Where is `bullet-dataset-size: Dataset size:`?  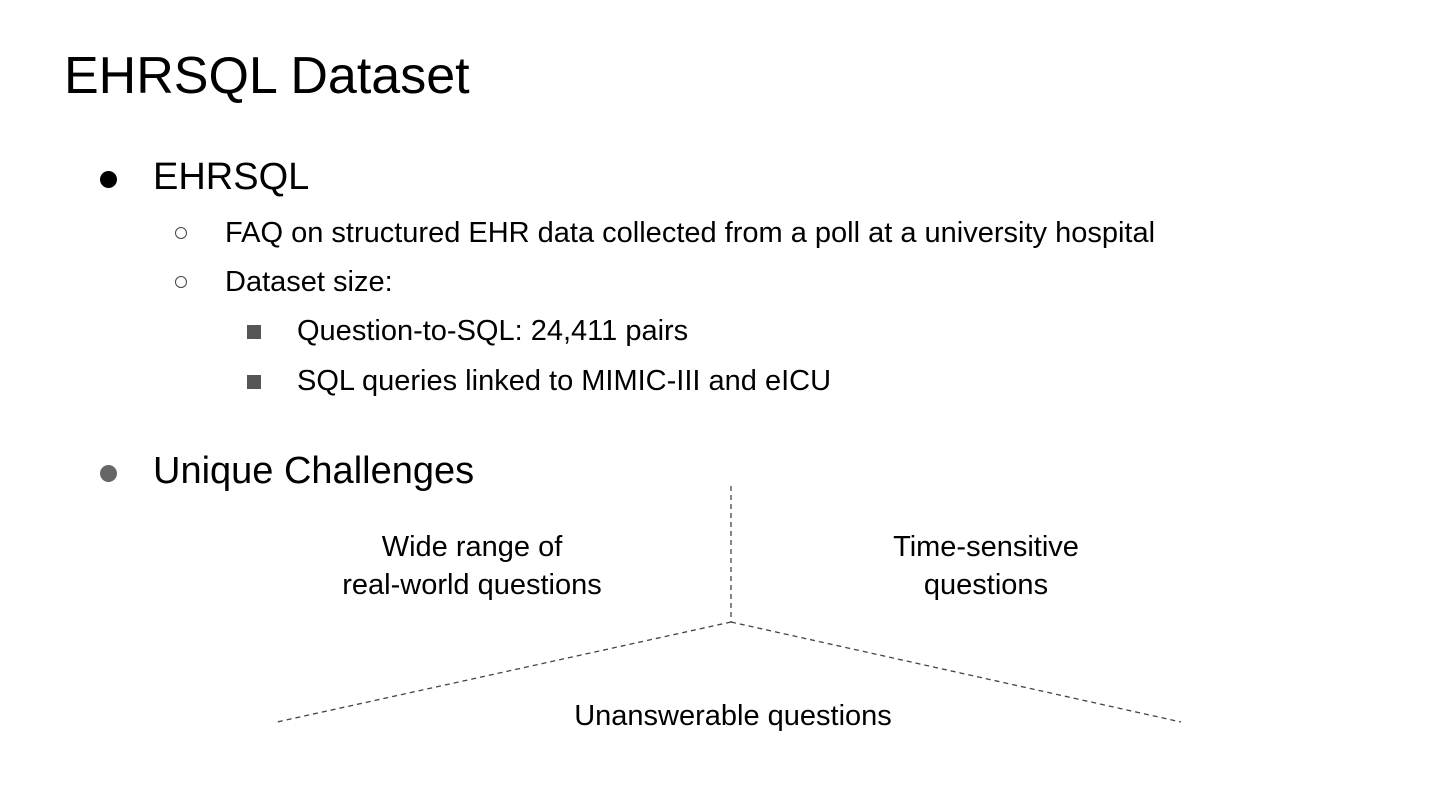 bullet-dataset-size: Dataset size: is located at coordinates (309, 282).